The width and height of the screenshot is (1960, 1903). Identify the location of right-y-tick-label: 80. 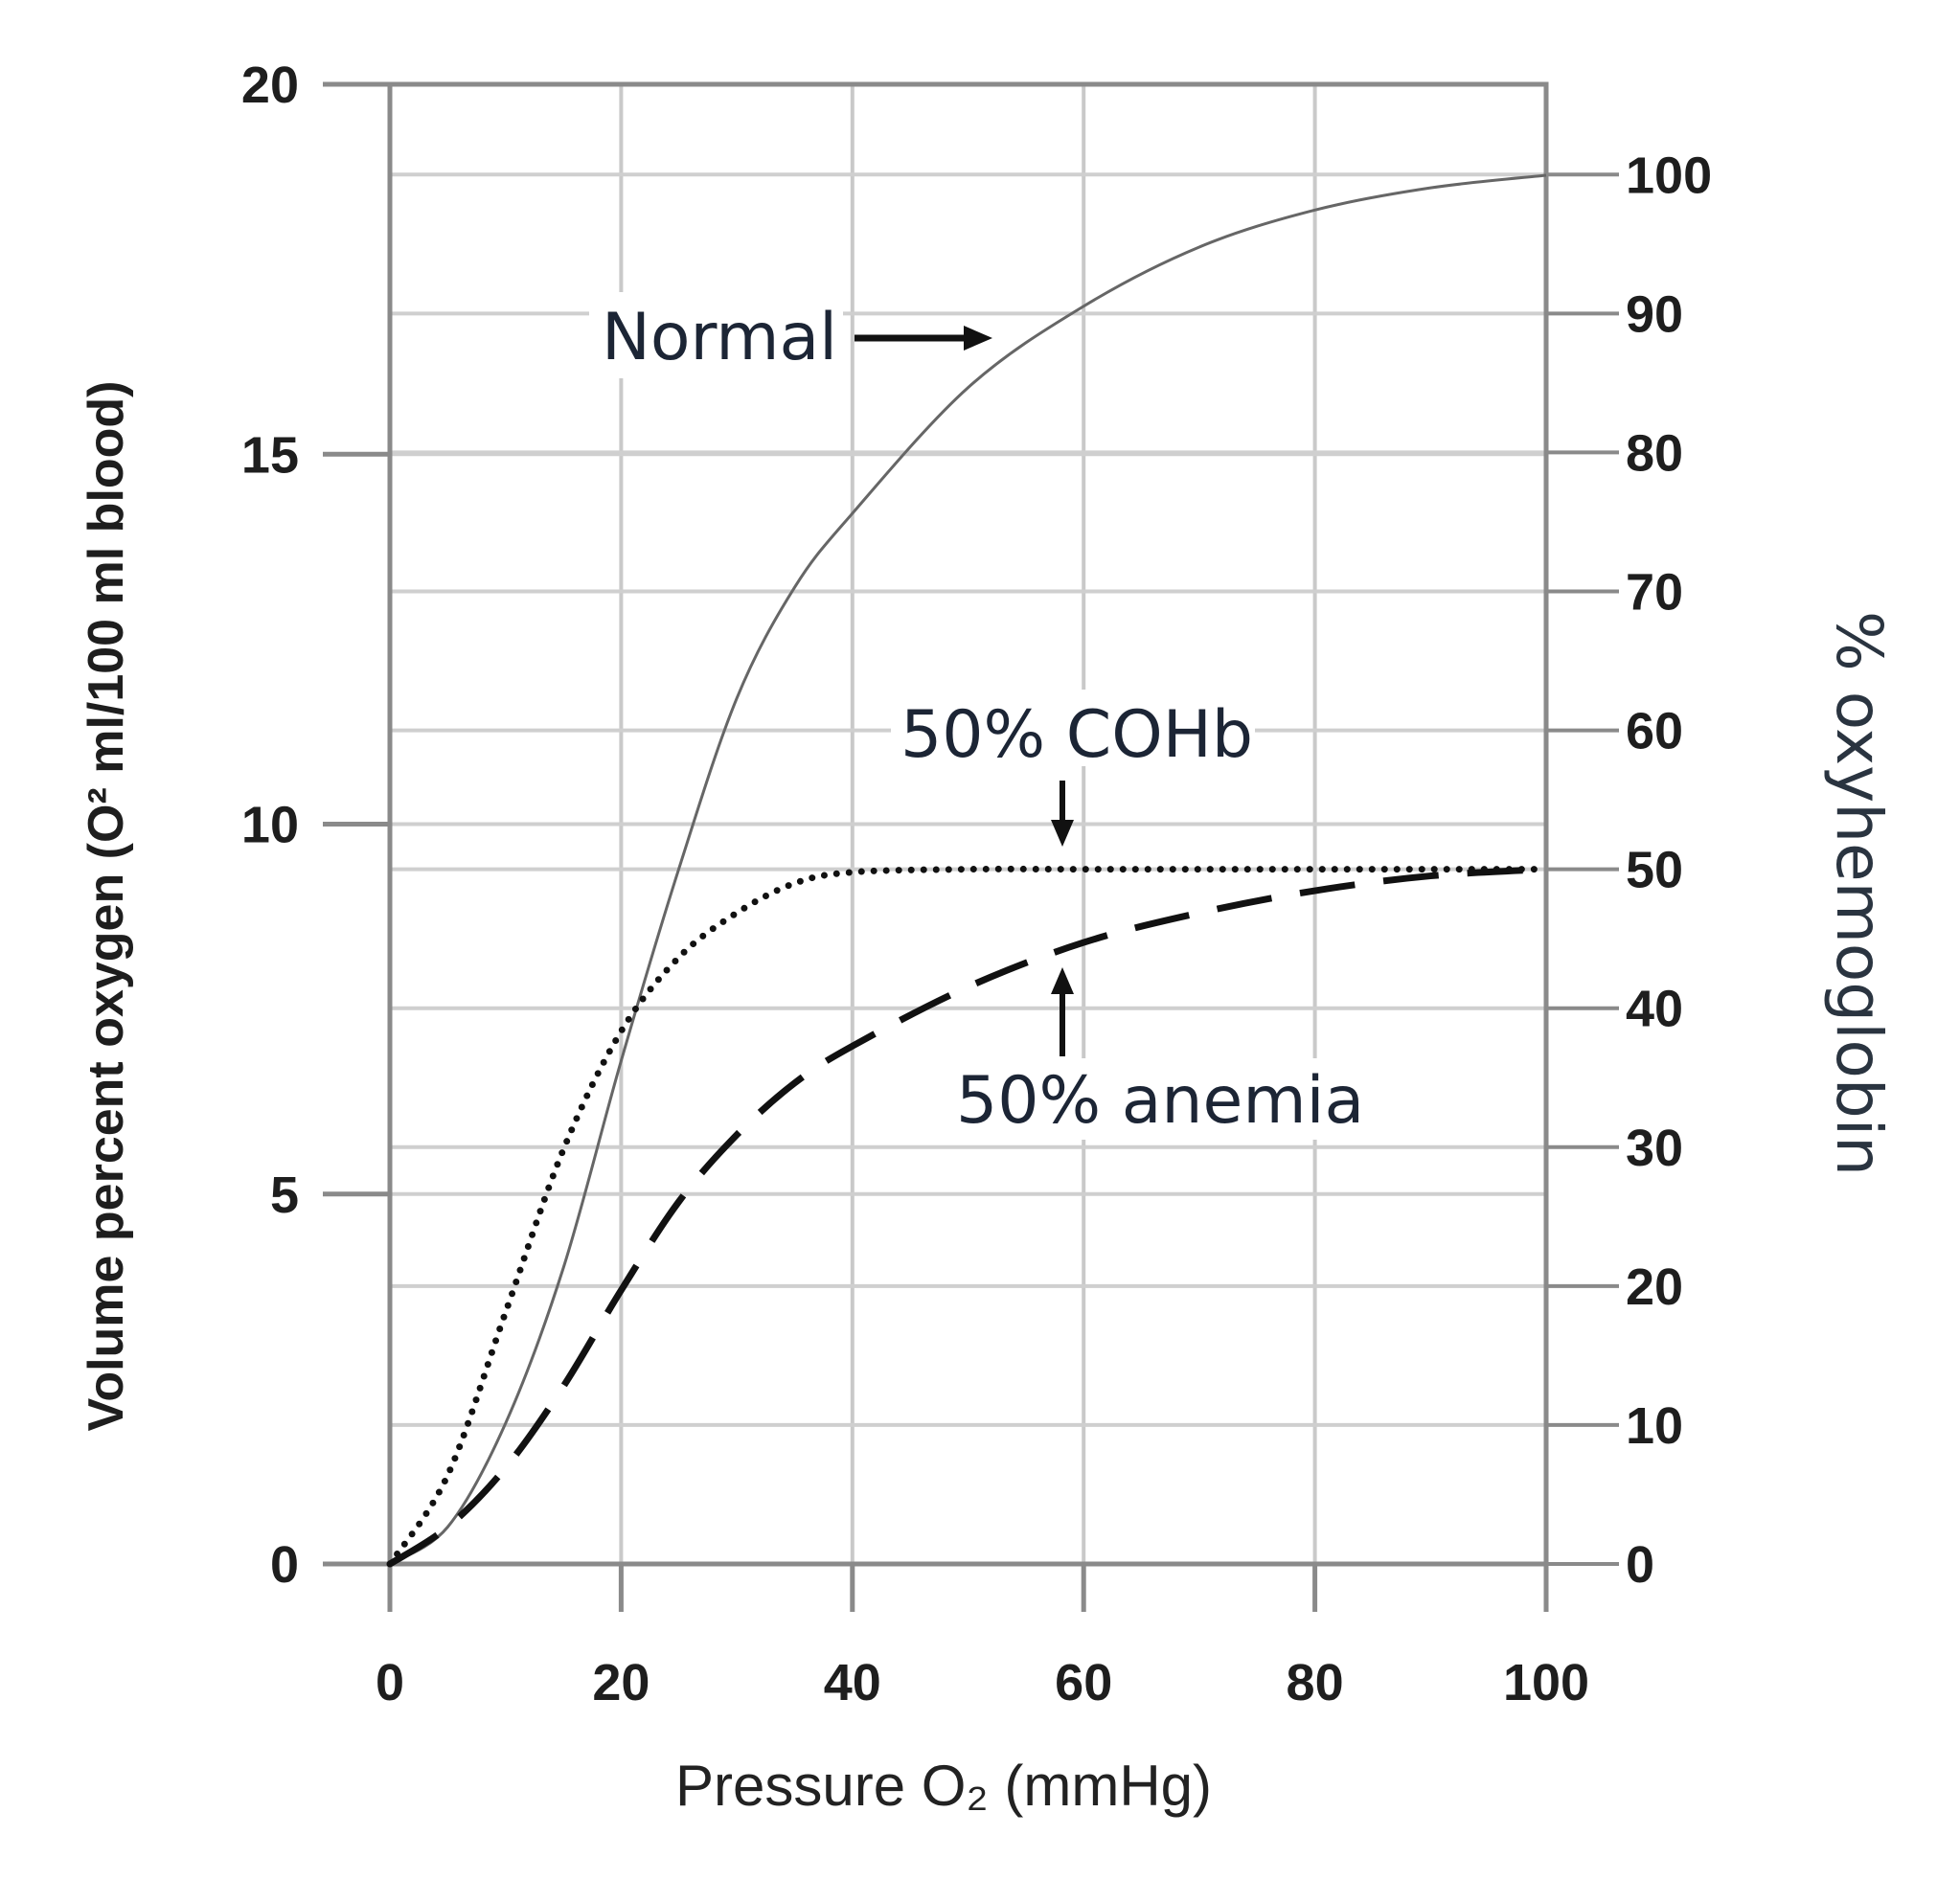
(1654, 453).